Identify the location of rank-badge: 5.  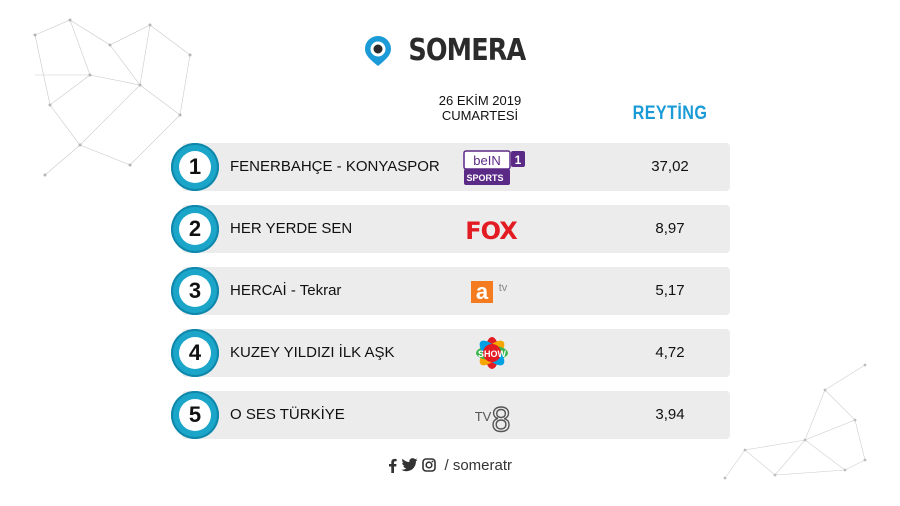
(195, 415).